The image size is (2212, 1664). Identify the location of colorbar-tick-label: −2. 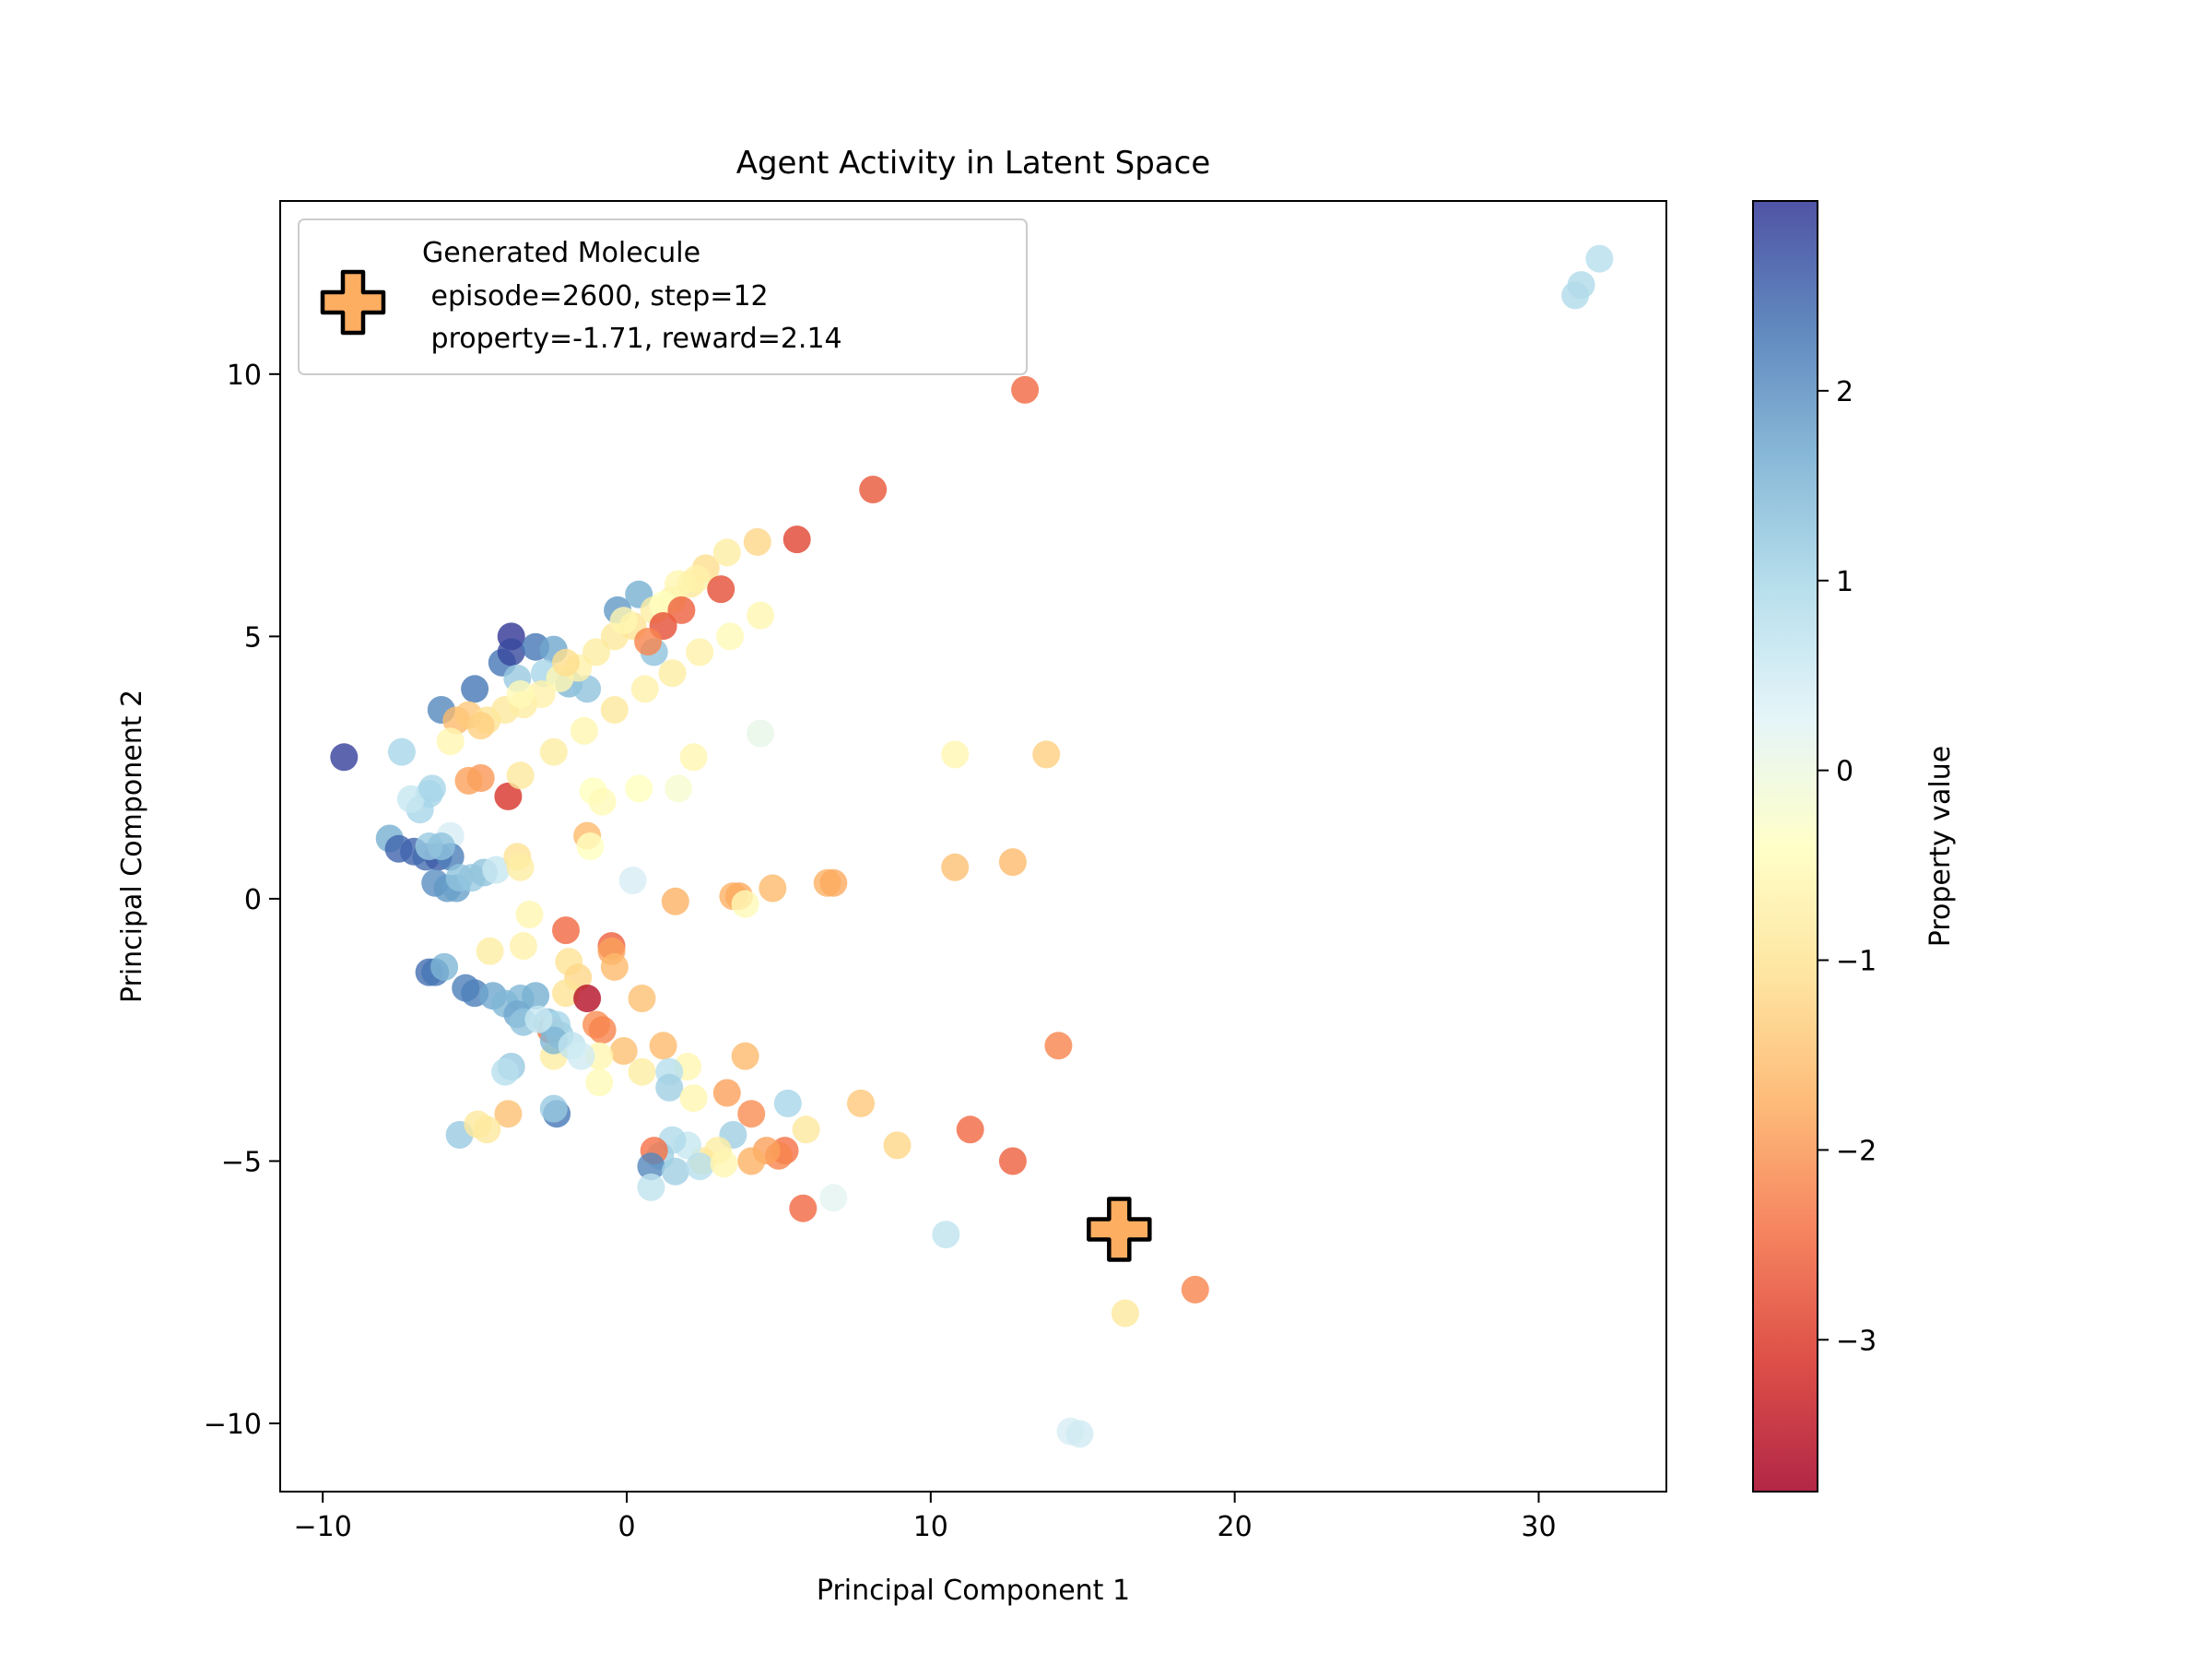
(1856, 1151).